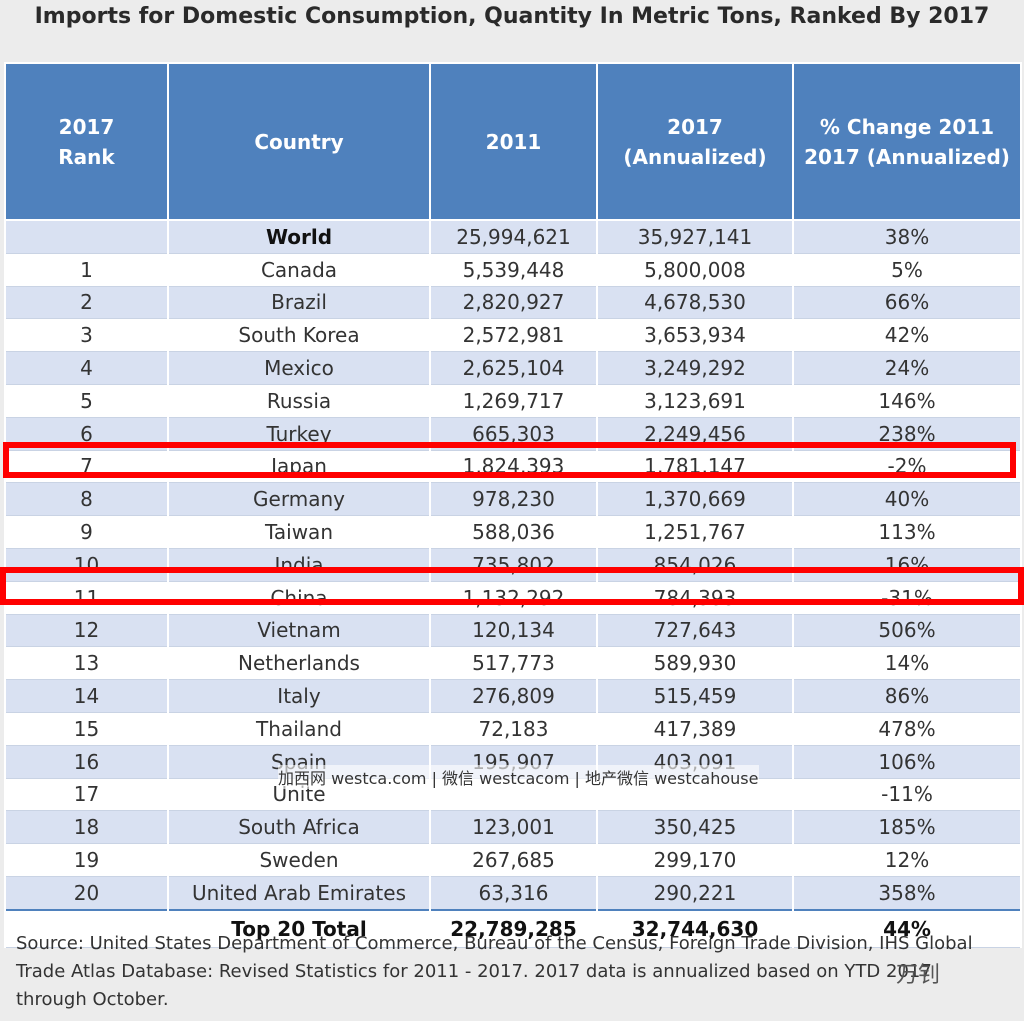 The image size is (1024, 1021). I want to click on value-2011-cell: 2,625,104, so click(513, 368).